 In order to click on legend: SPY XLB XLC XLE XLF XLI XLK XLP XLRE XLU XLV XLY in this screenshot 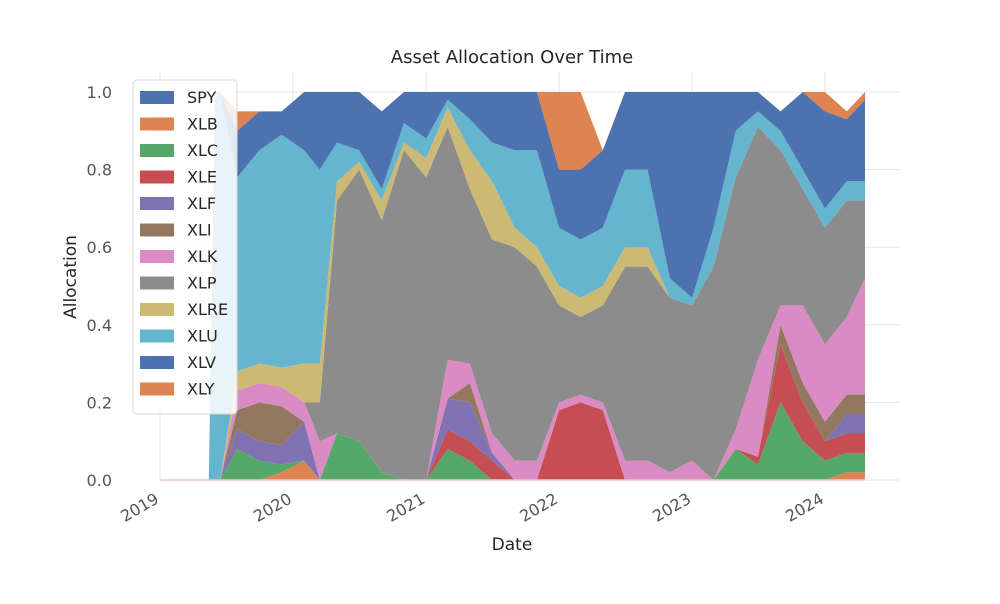, I will do `click(185, 247)`.